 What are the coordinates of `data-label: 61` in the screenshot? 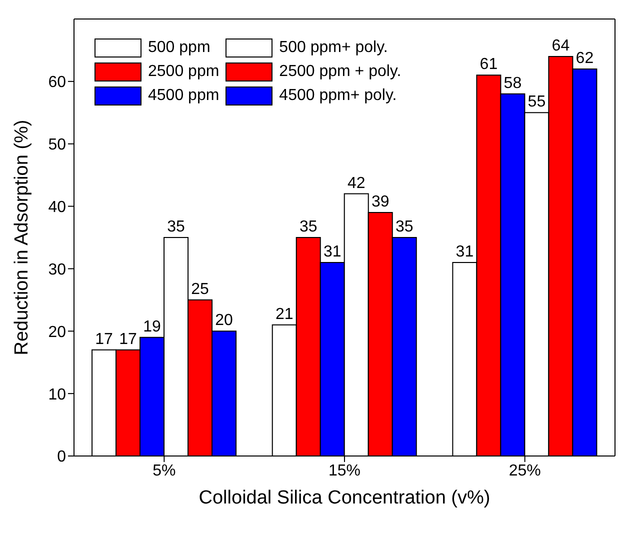 It's located at (489, 65).